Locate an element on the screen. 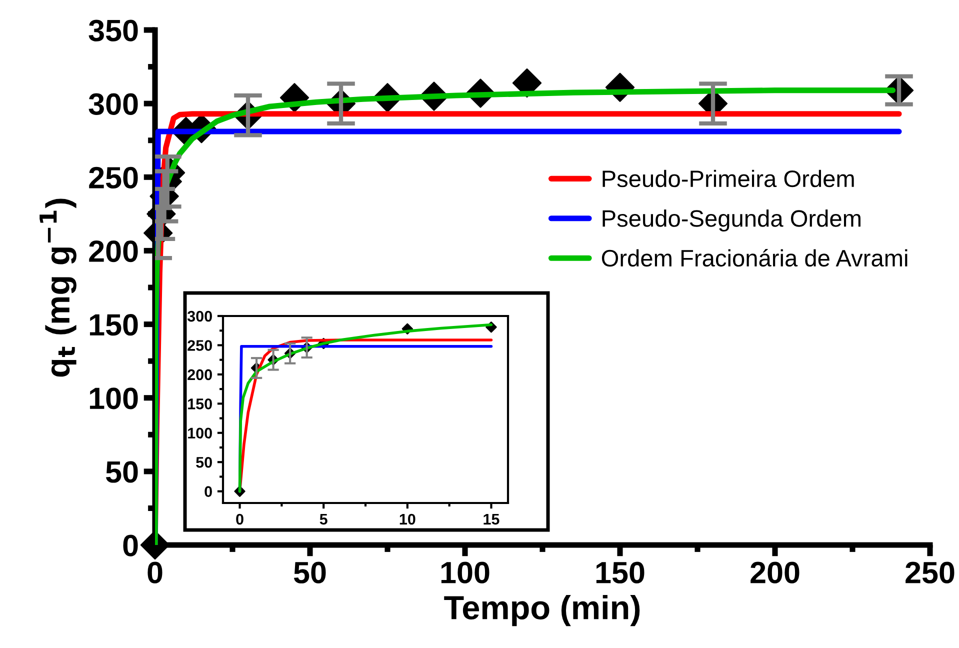  x-tick-label: 5 is located at coordinates (324, 519).